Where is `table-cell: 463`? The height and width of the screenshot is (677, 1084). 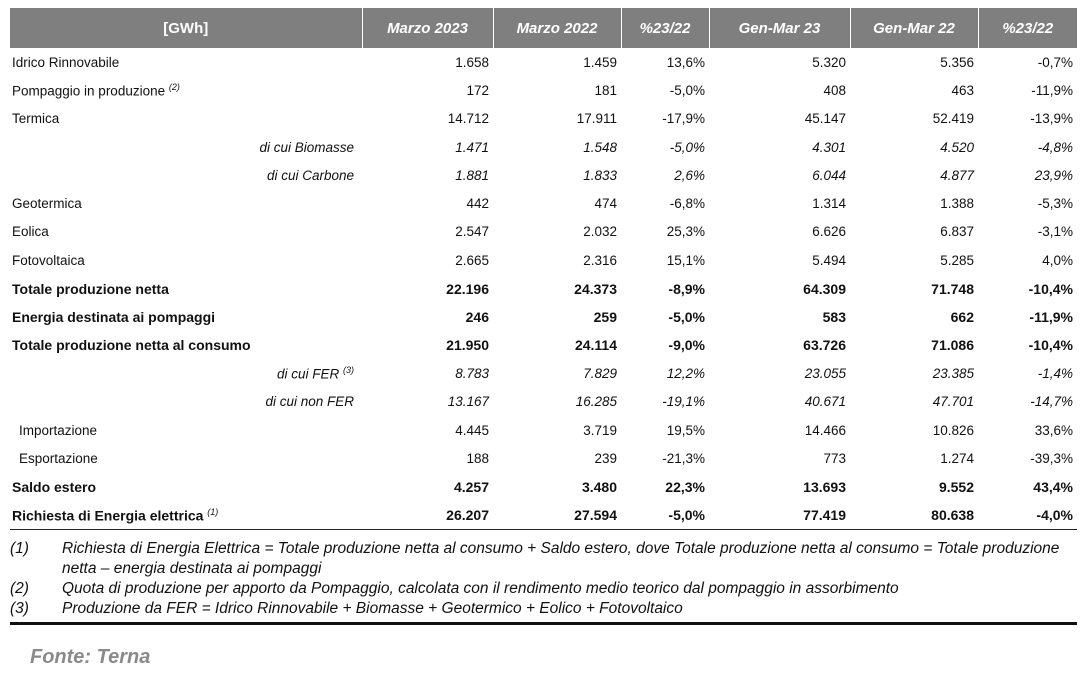 table-cell: 463 is located at coordinates (962, 90).